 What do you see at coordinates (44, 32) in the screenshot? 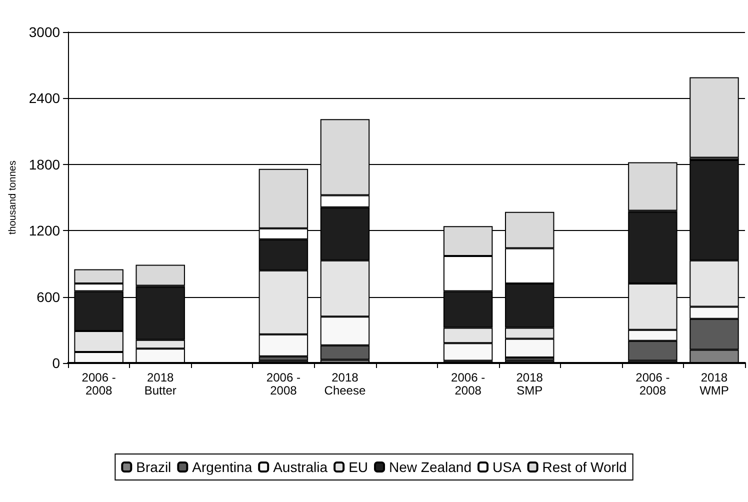
I see `y-tick-label: 3000` at bounding box center [44, 32].